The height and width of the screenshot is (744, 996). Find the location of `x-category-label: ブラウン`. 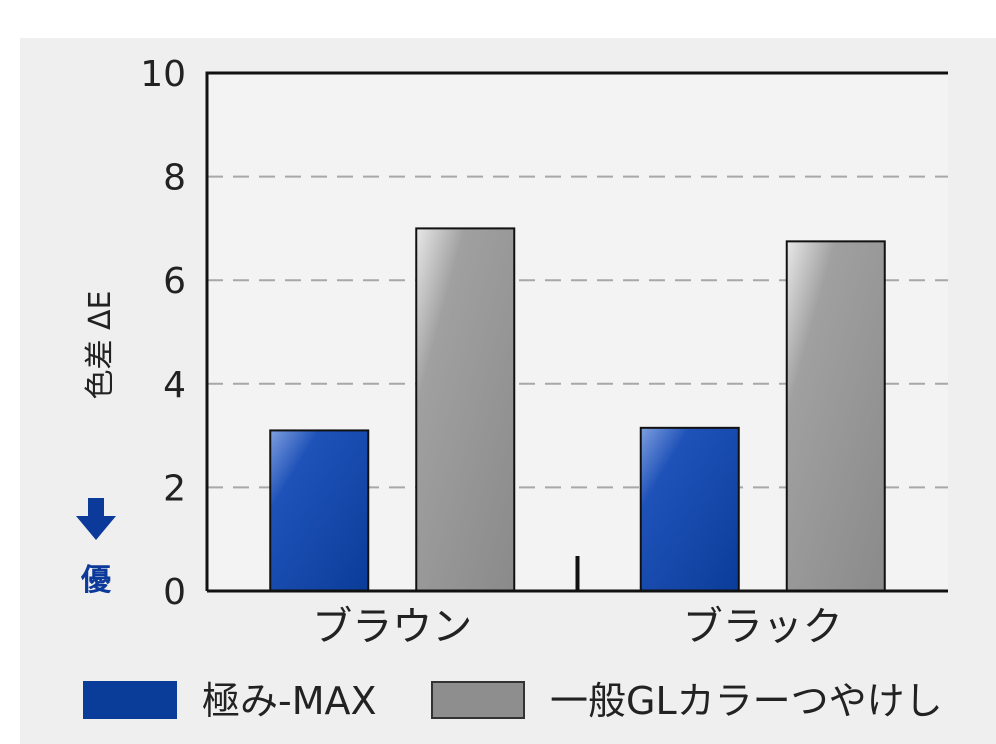

x-category-label: ブラウン is located at coordinates (392, 627).